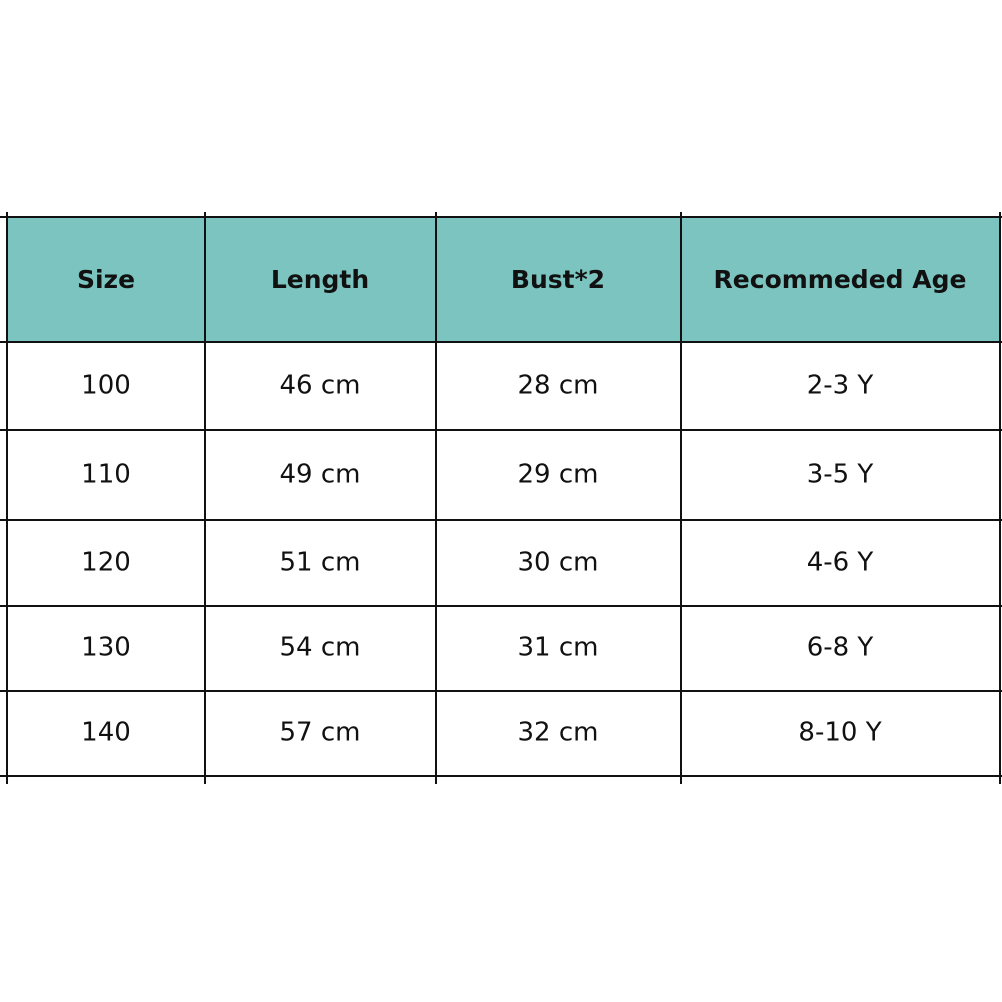  What do you see at coordinates (320, 648) in the screenshot?
I see `table-cell: 54 cm` at bounding box center [320, 648].